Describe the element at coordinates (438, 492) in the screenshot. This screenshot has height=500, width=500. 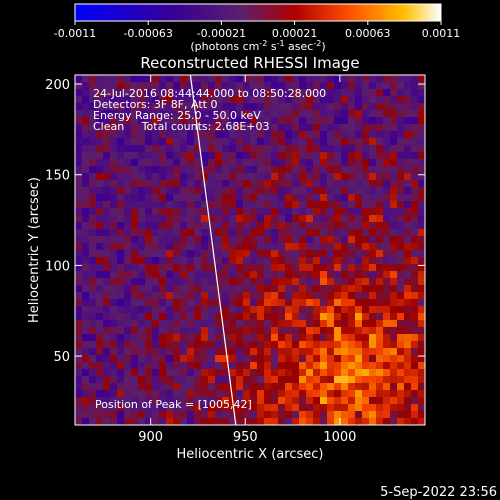
I see `footer-timestamp: 5-Sep-2022 23:56` at that location.